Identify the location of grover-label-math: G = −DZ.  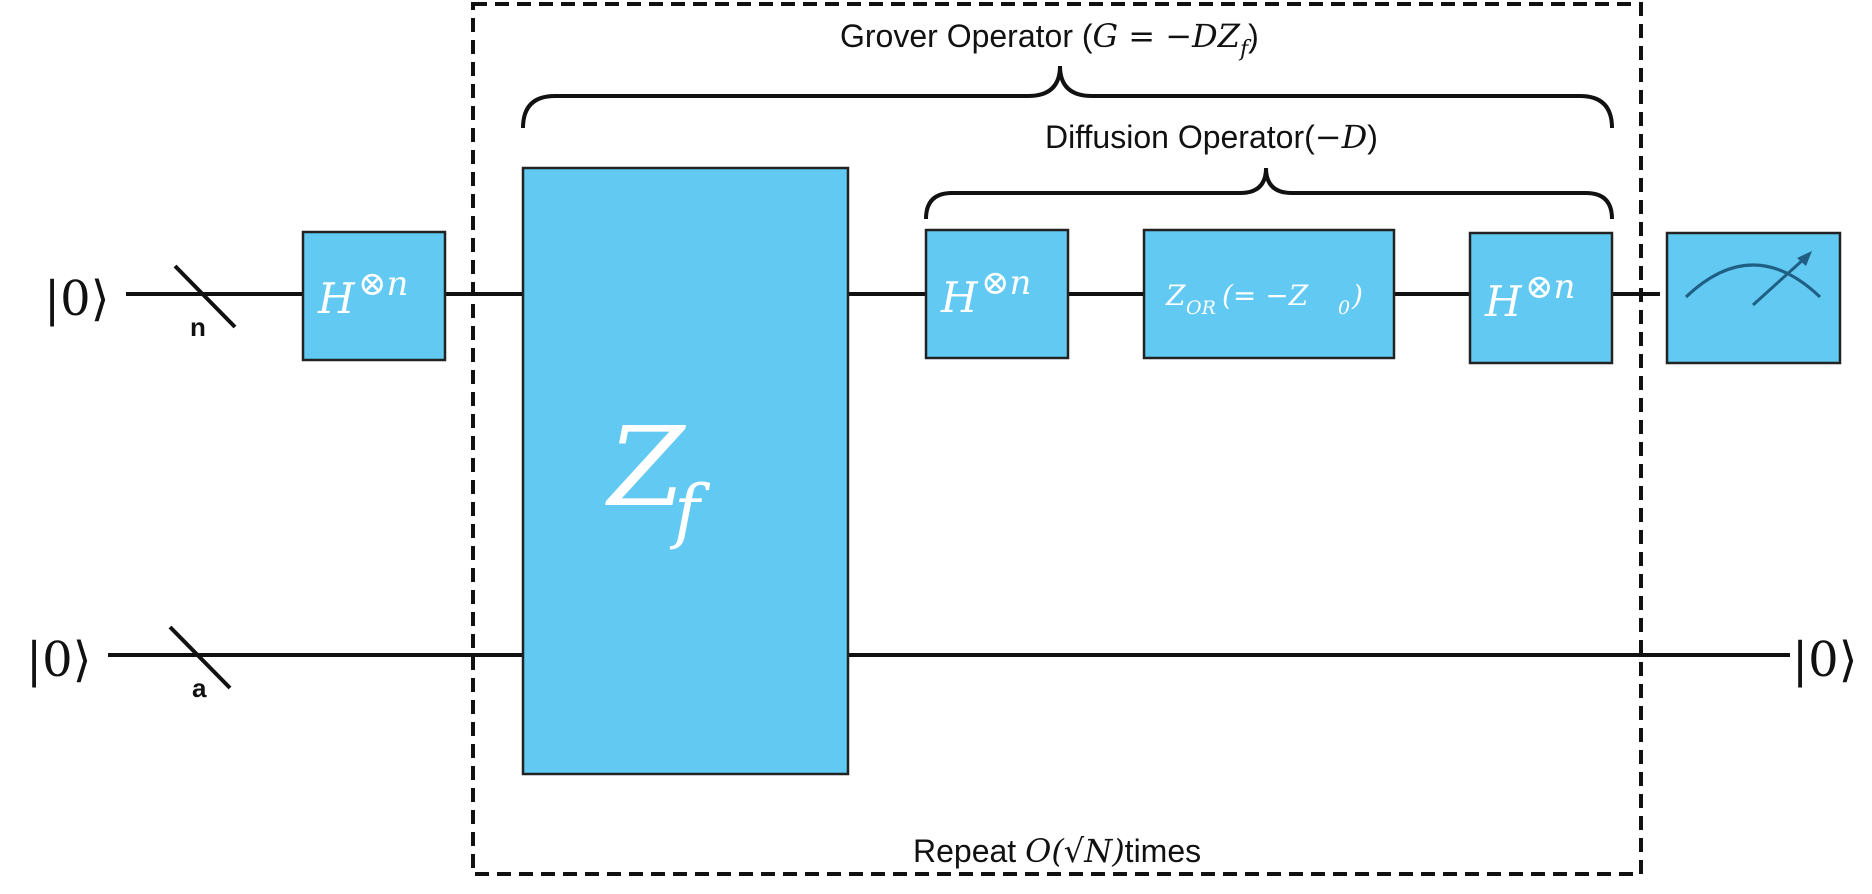
(1167, 36).